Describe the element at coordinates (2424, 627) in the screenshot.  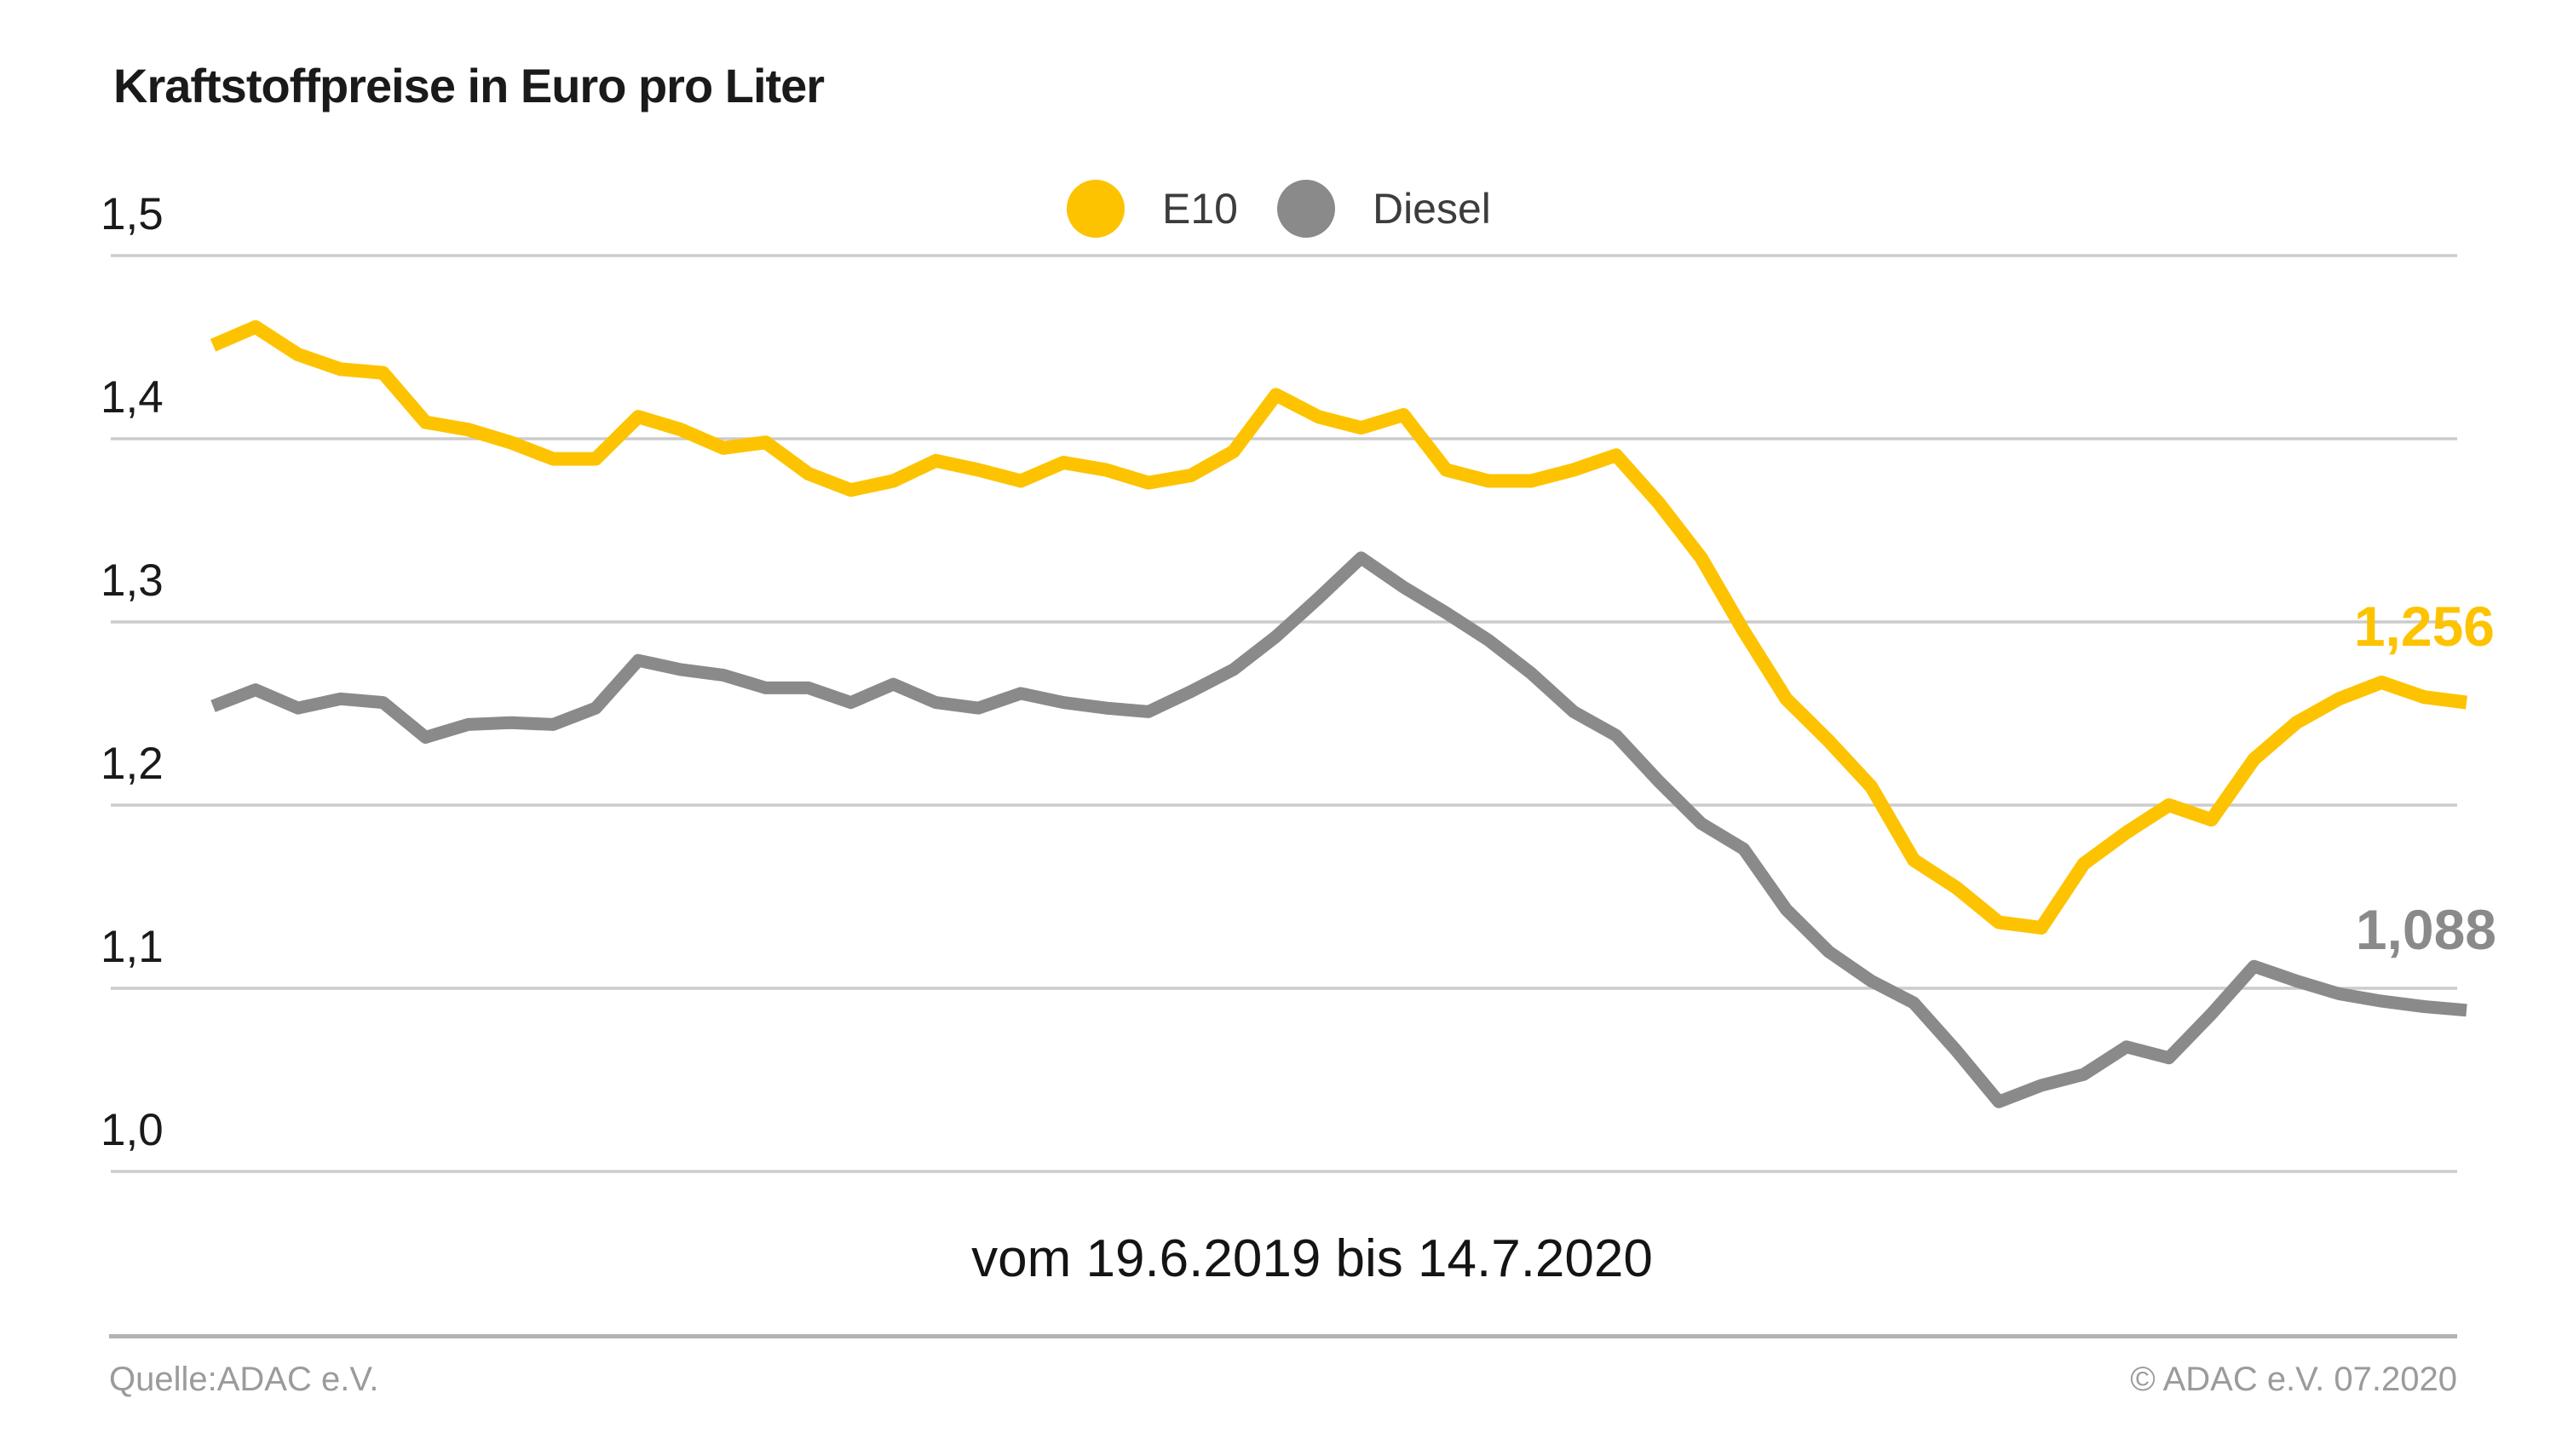
I see `e10-end-value-label: 1,256` at that location.